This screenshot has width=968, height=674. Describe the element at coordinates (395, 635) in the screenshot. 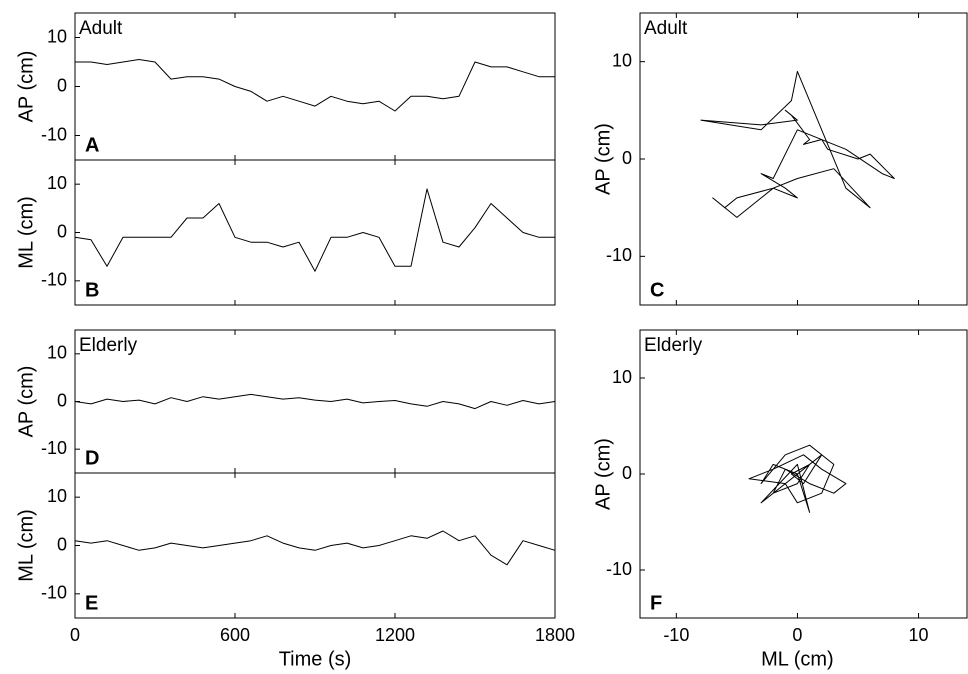

I see `x-tick-label: 1200` at that location.